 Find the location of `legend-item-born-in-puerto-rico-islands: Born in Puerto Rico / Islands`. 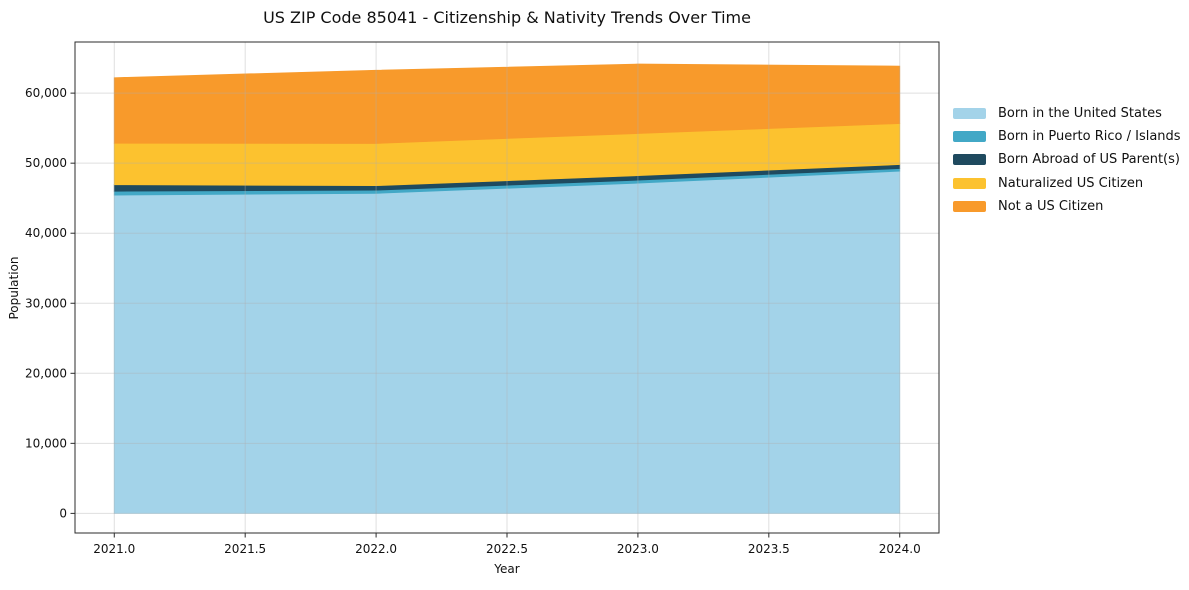

legend-item-born-in-puerto-rico-islands: Born in Puerto Rico / Islands is located at coordinates (1067, 136).